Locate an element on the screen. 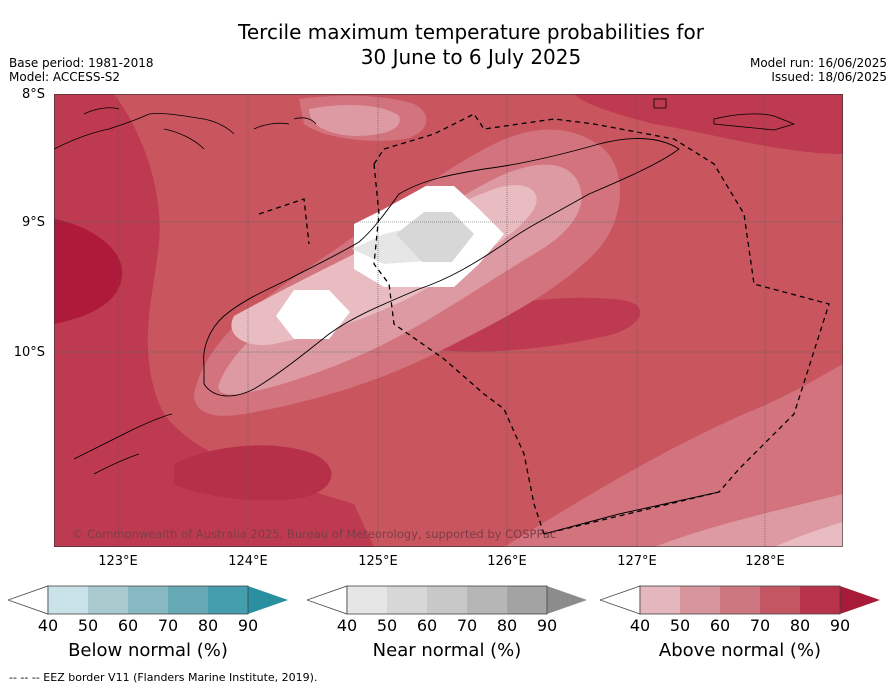  lat-label-9s: 9°S is located at coordinates (33, 222).